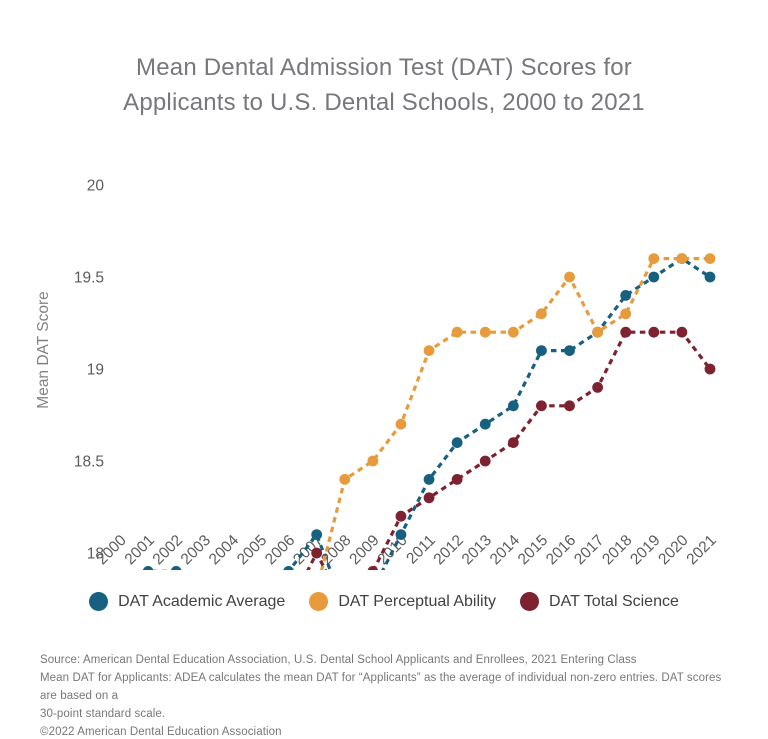  I want to click on x-tick-label: 2011, so click(421, 550).